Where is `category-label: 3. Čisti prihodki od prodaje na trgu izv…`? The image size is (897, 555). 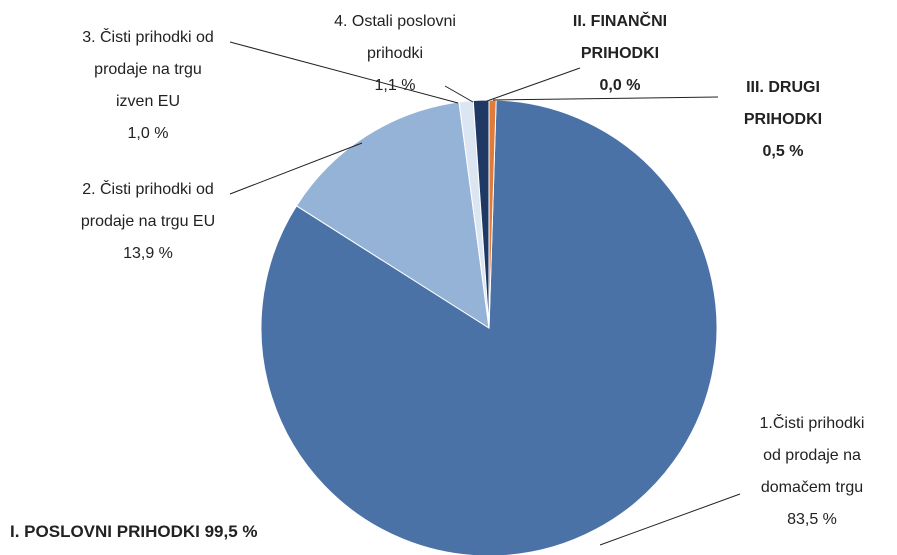
category-label: 3. Čisti prihodki od prodaje na trgu izv… is located at coordinates (148, 69).